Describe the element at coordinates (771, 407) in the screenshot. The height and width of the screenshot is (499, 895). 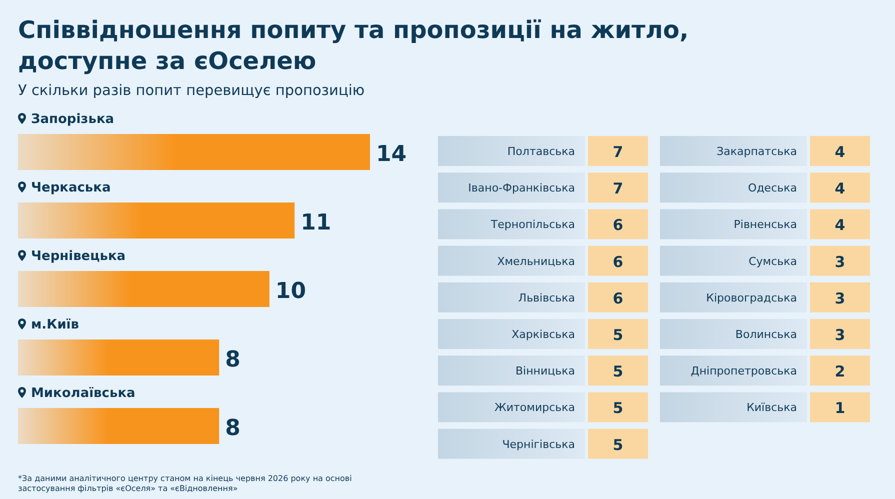
I see `category-label: Київська` at that location.